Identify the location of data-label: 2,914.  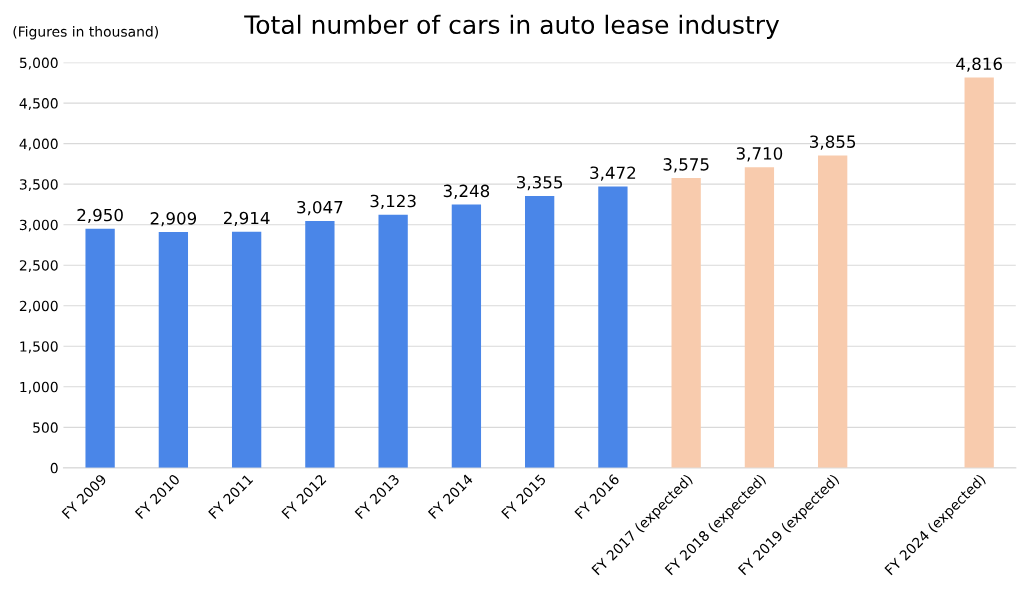
(246, 218).